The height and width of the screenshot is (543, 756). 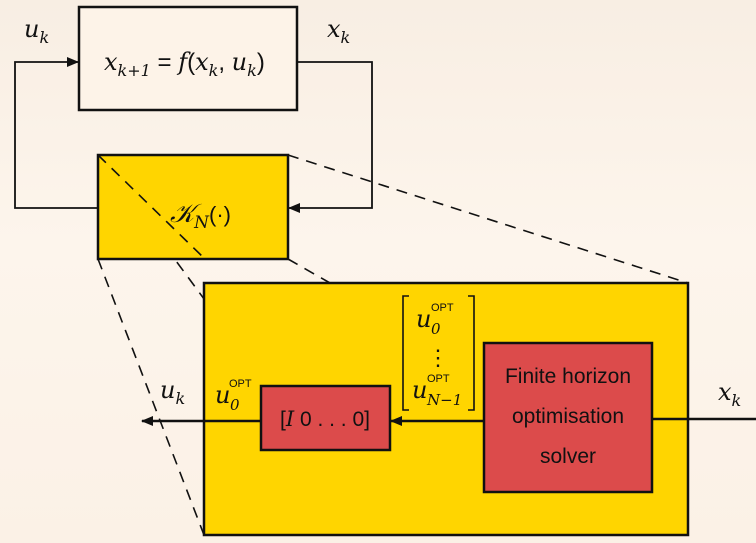 What do you see at coordinates (568, 456) in the screenshot?
I see `solver-label-line3: solver` at bounding box center [568, 456].